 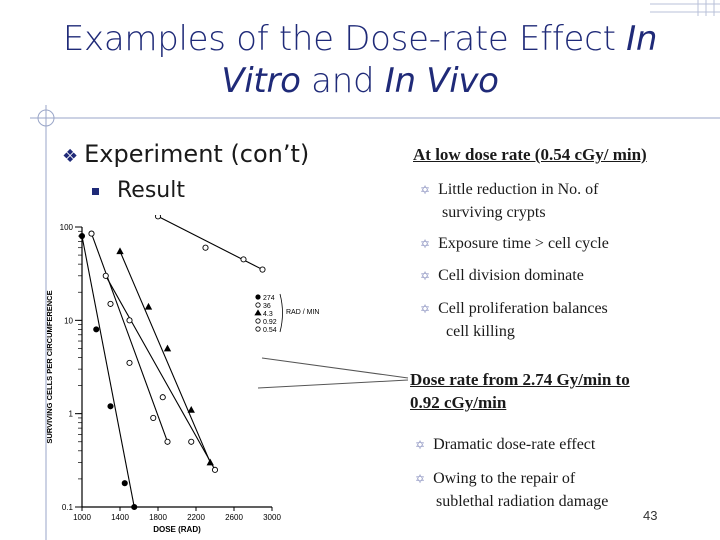 What do you see at coordinates (530, 154) in the screenshot?
I see `low-dose-heading: At low dose rate (0.54 cGy/ min)` at bounding box center [530, 154].